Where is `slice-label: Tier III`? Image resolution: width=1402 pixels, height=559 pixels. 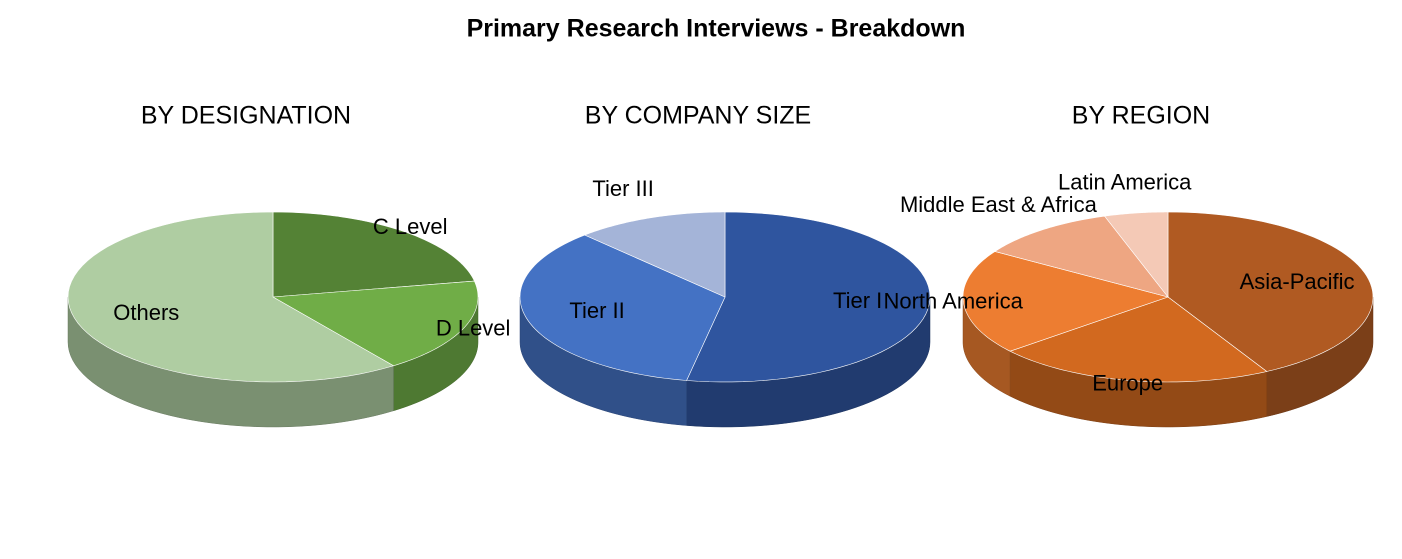 slice-label: Tier III is located at coordinates (623, 188).